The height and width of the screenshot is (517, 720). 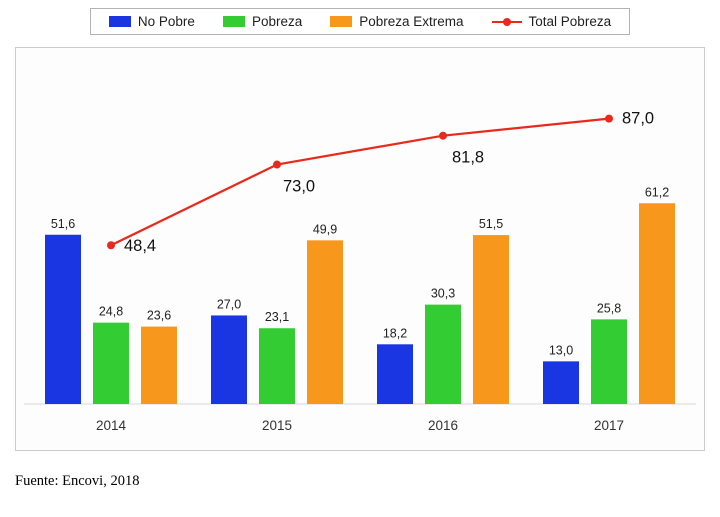 I want to click on bar-no-pobre-2016, so click(x=395, y=374).